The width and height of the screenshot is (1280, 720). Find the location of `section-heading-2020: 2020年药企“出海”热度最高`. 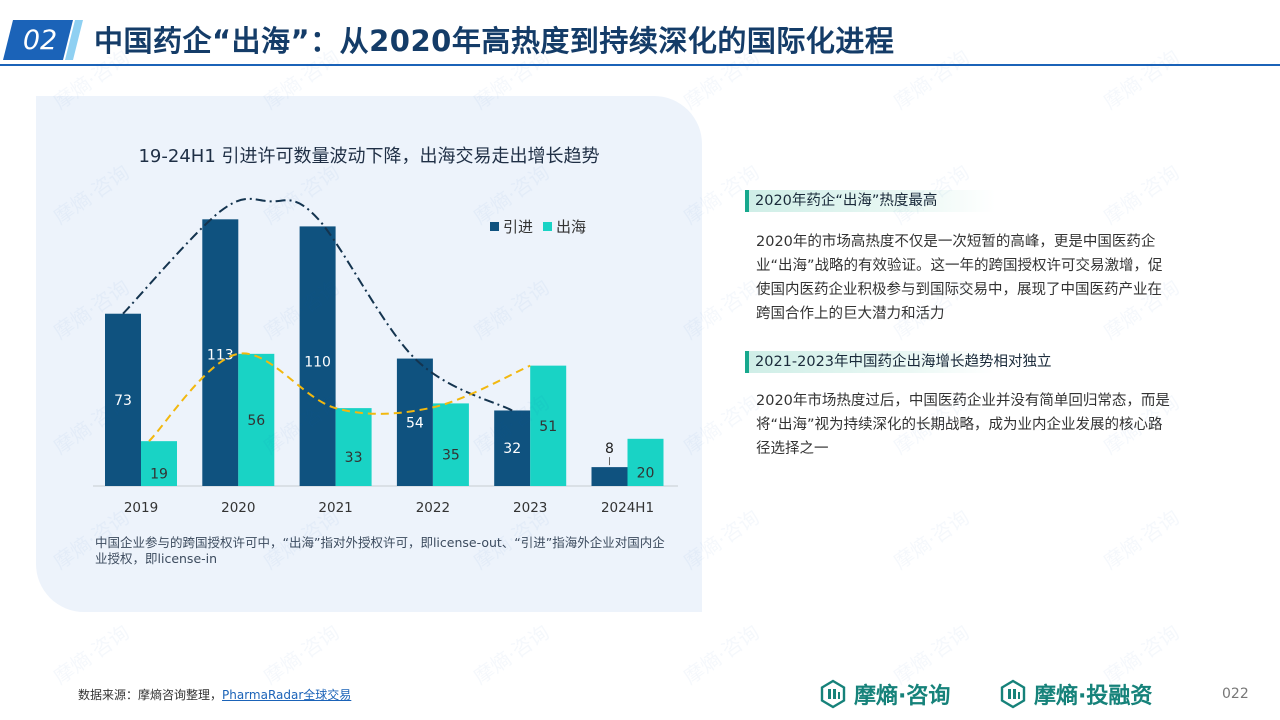

section-heading-2020: 2020年药企“出海”热度最高 is located at coordinates (870, 201).